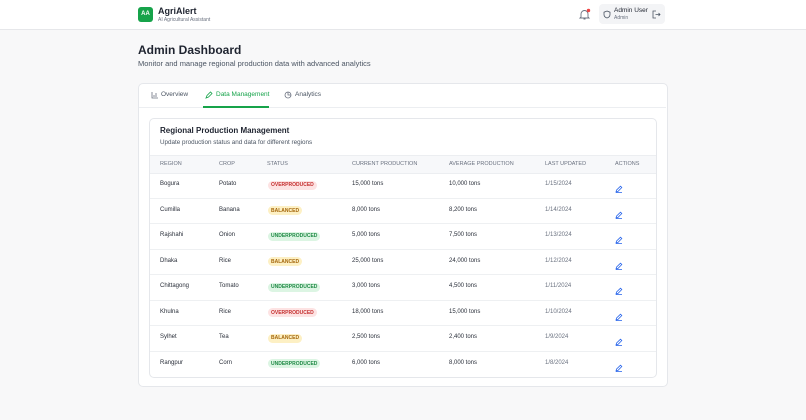  What do you see at coordinates (368, 311) in the screenshot?
I see `table-cell: 18,000 tons` at bounding box center [368, 311].